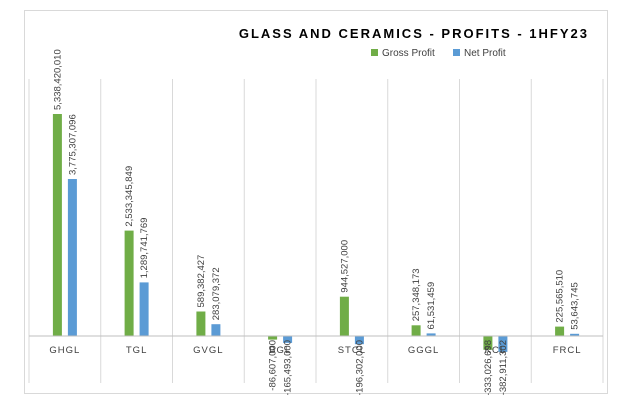  Describe the element at coordinates (456, 52) in the screenshot. I see `legend-swatch-net-profit` at that location.